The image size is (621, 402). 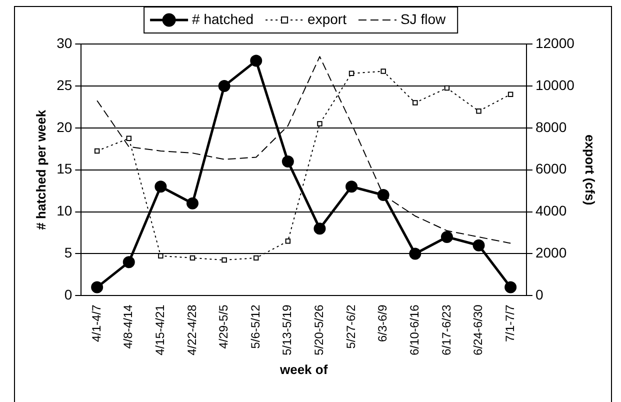 What do you see at coordinates (128, 326) in the screenshot?
I see `x-tick-label: 4/8-4/14` at bounding box center [128, 326].